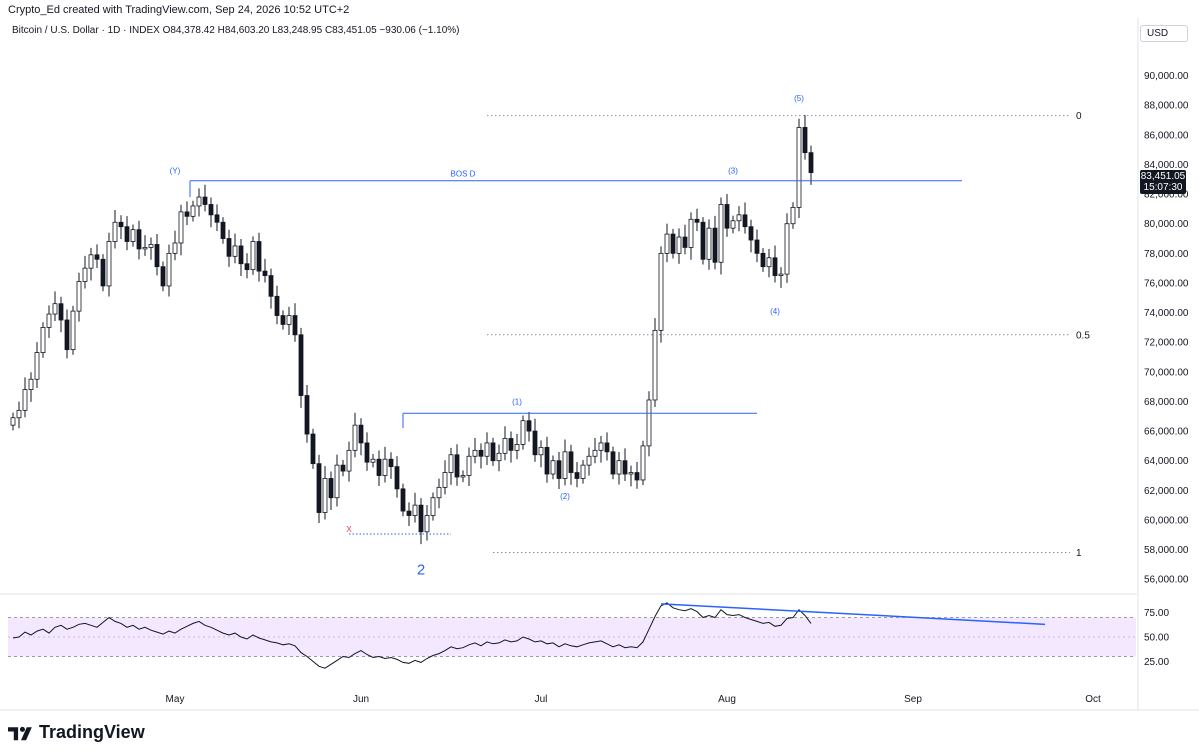 The height and width of the screenshot is (755, 1199). I want to click on rsi-divergence-trendline, so click(853, 614).